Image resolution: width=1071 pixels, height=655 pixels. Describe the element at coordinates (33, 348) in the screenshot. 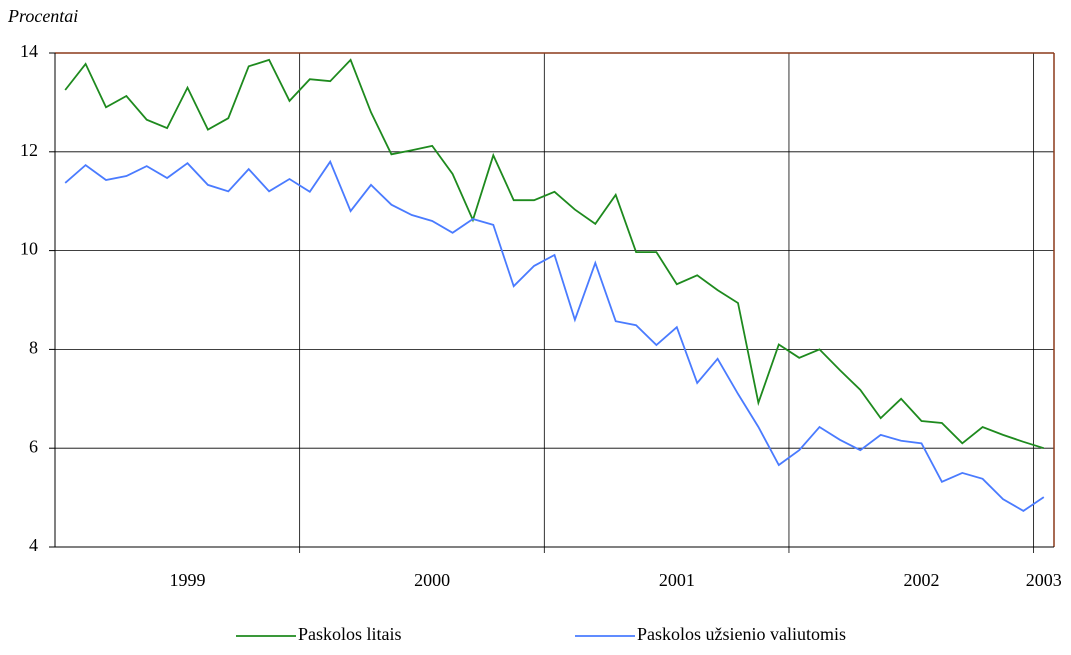

I see `y-tick-label: 8` at that location.